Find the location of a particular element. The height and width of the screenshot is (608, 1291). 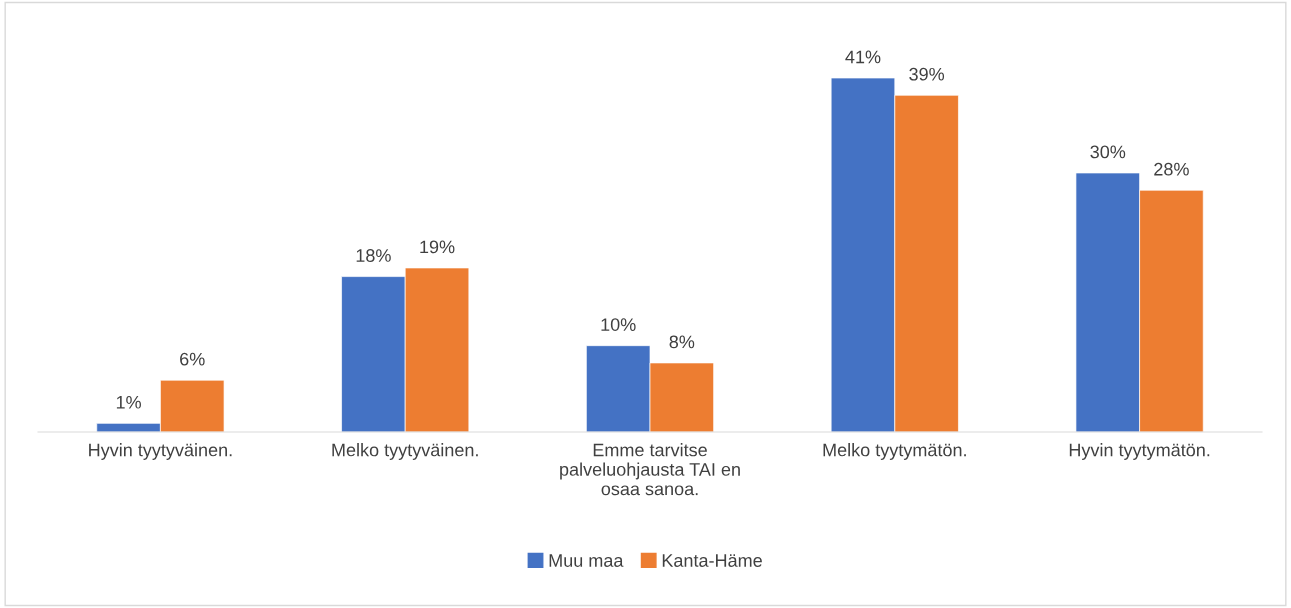

x-tick-label: Melko tyytymätön. is located at coordinates (894, 451).